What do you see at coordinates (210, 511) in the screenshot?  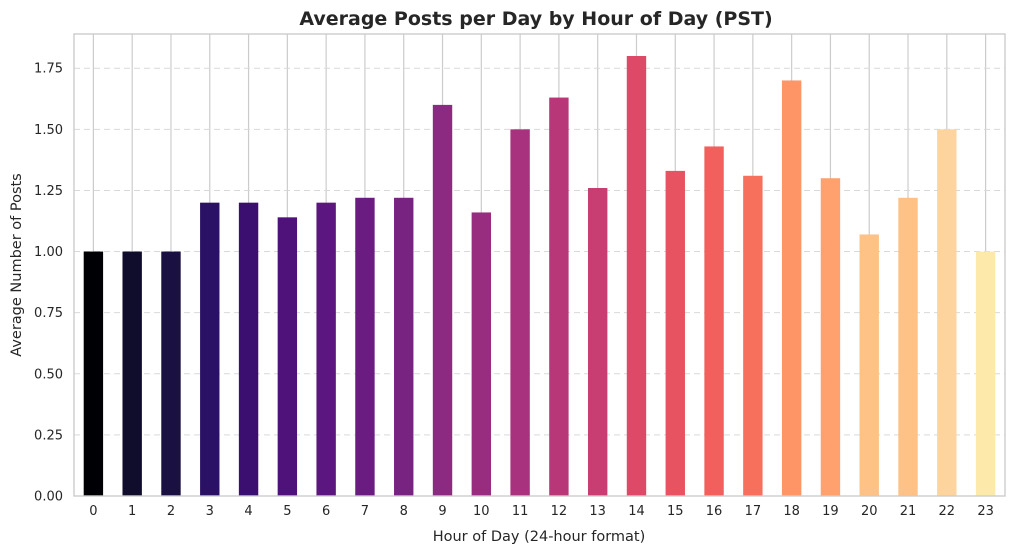 I see `x-tick-label: 3` at bounding box center [210, 511].